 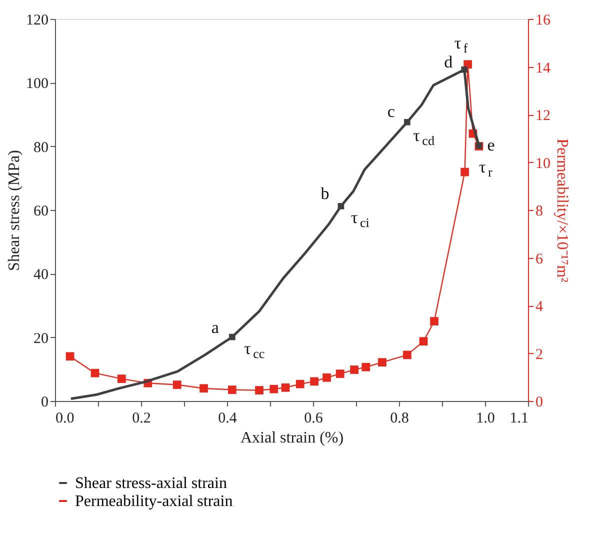 What do you see at coordinates (543, 164) in the screenshot?
I see `y2-tick-label: 10` at bounding box center [543, 164].